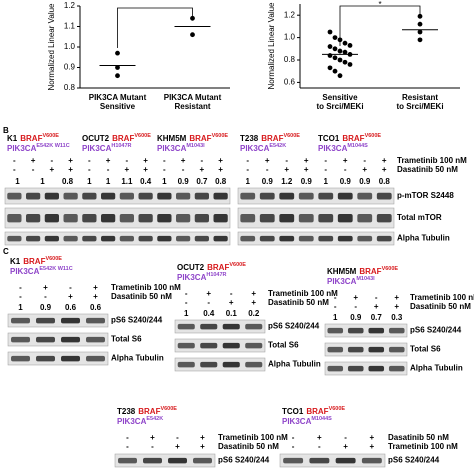 The image size is (474, 474). I want to click on quantification: 0.8, so click(385, 181).